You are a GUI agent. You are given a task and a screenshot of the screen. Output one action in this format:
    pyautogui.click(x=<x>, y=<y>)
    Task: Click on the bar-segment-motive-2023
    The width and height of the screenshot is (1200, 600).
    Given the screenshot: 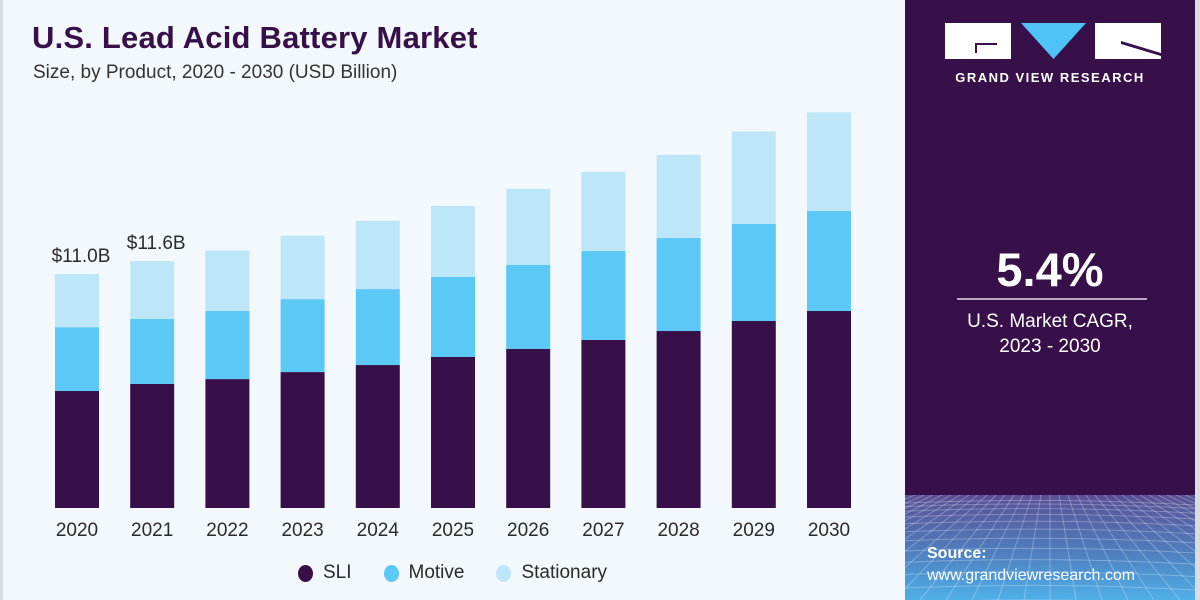 What is the action you would take?
    pyautogui.click(x=302, y=336)
    